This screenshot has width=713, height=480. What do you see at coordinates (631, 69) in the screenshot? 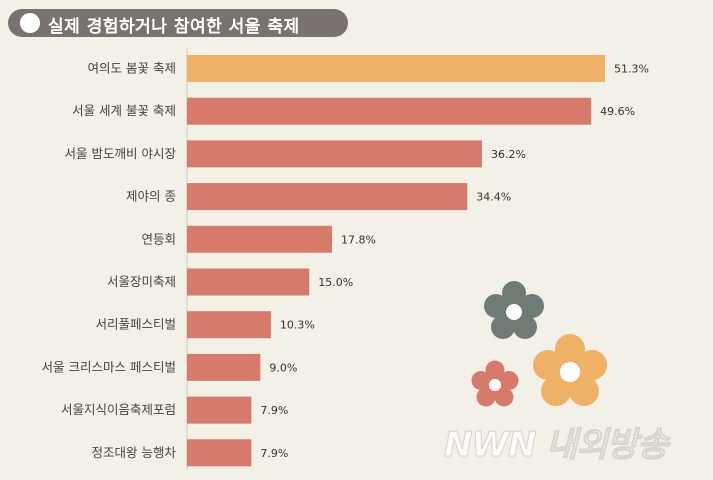
I see `value-label: 51.3%` at bounding box center [631, 69].